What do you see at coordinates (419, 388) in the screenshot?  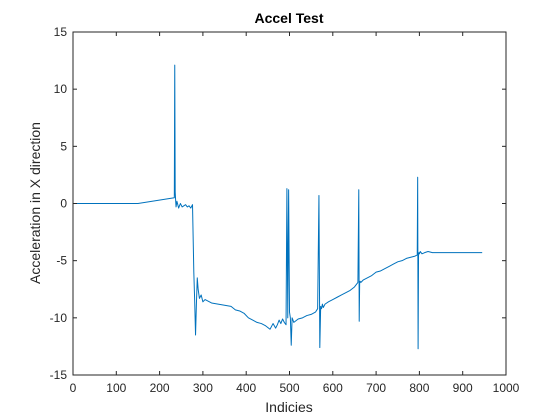 I see `x-tick-label: 800` at bounding box center [419, 388].